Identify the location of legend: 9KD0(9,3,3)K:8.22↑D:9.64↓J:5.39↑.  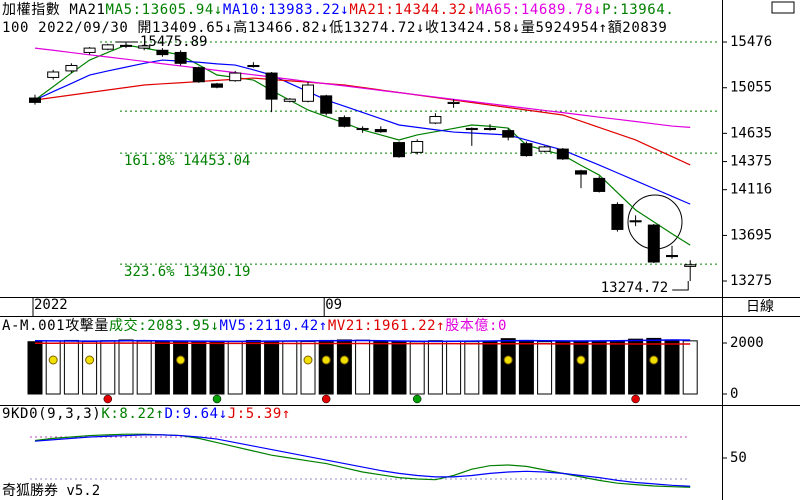
(146, 414).